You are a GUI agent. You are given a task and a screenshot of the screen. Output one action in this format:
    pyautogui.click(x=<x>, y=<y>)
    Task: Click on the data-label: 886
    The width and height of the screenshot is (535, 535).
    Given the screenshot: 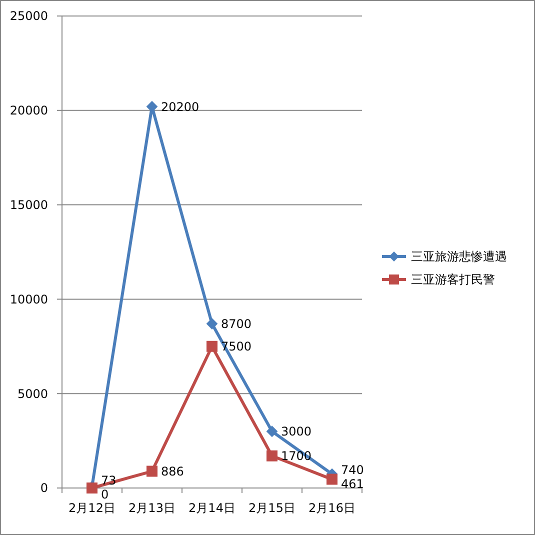 What is the action you would take?
    pyautogui.click(x=172, y=471)
    